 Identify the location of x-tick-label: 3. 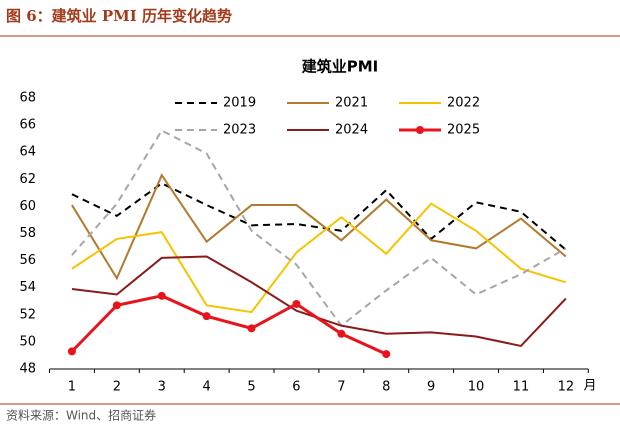
(162, 387).